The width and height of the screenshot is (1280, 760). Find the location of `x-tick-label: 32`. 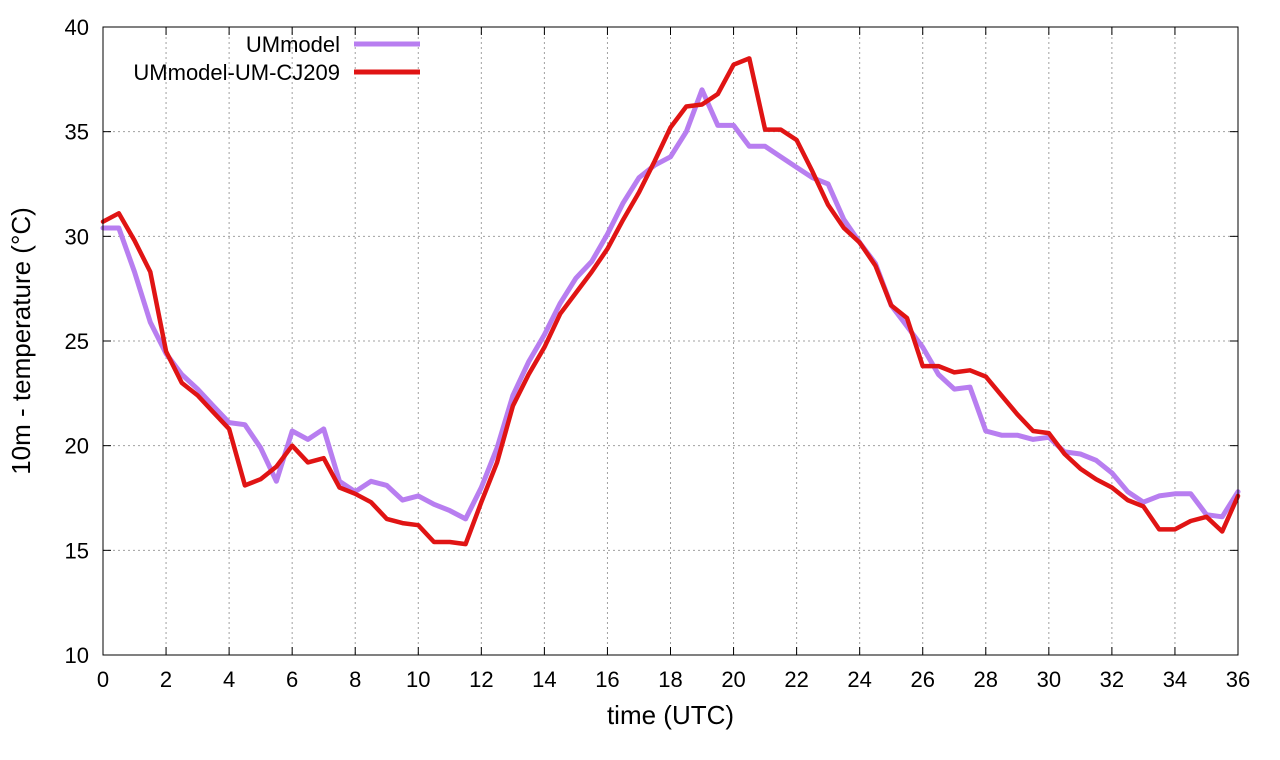

x-tick-label: 32 is located at coordinates (1112, 679).